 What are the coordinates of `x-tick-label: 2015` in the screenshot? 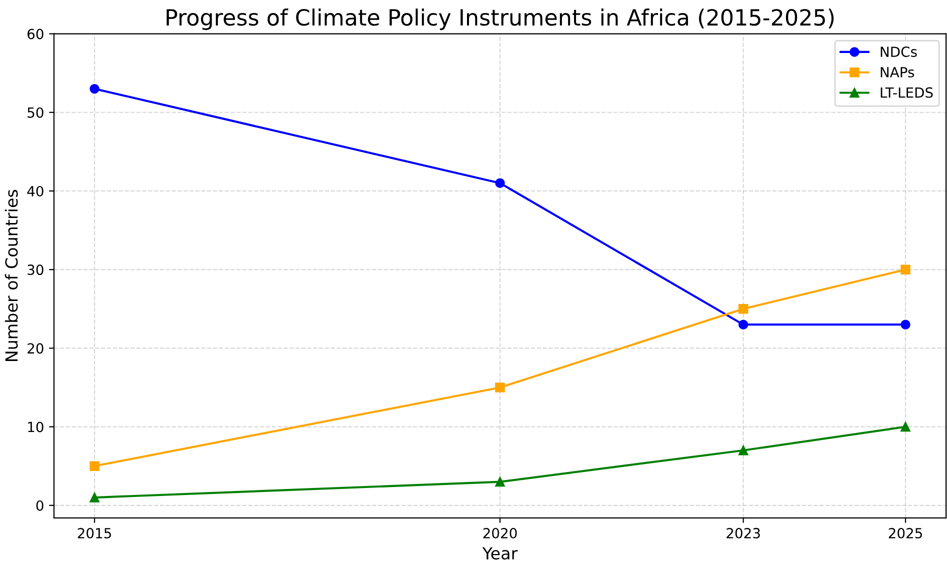 It's located at (94, 533).